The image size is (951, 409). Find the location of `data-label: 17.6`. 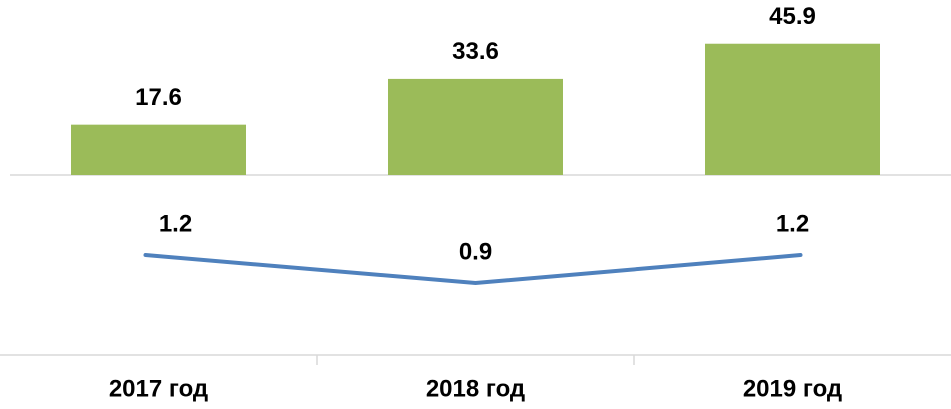

data-label: 17.6 is located at coordinates (158, 97).